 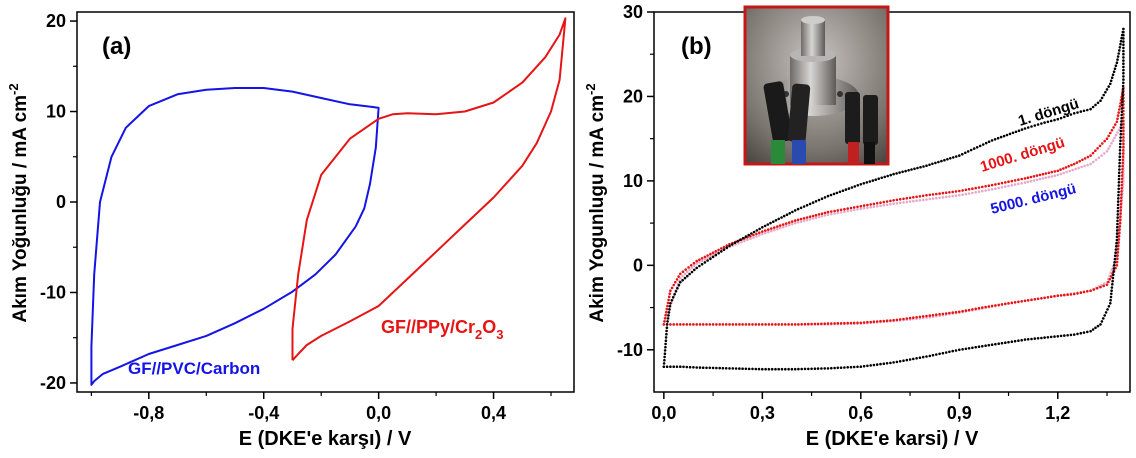 What do you see at coordinates (590, 89) in the screenshot?
I see `panel-b-ylabel-sup: -2` at bounding box center [590, 89].